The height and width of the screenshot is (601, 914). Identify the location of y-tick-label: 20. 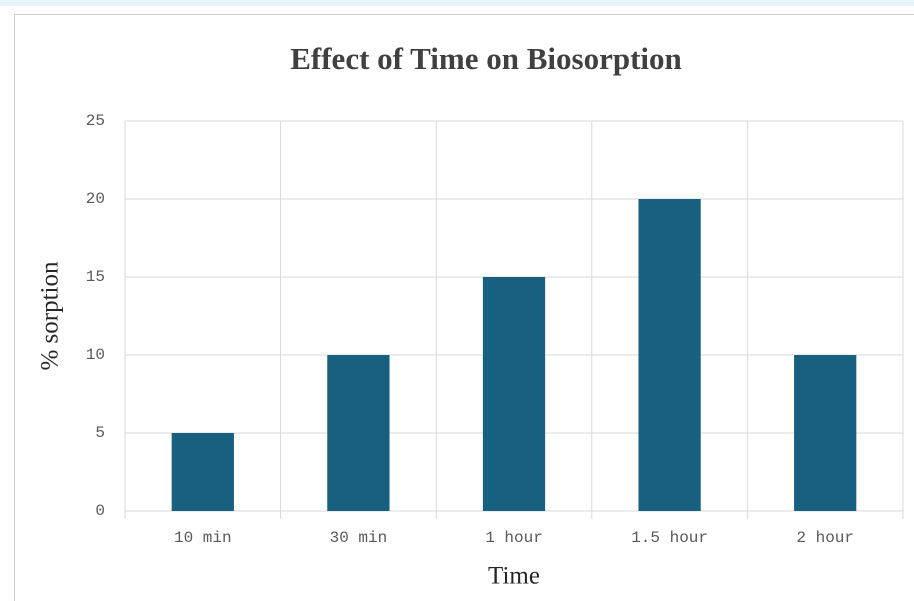
(95, 199).